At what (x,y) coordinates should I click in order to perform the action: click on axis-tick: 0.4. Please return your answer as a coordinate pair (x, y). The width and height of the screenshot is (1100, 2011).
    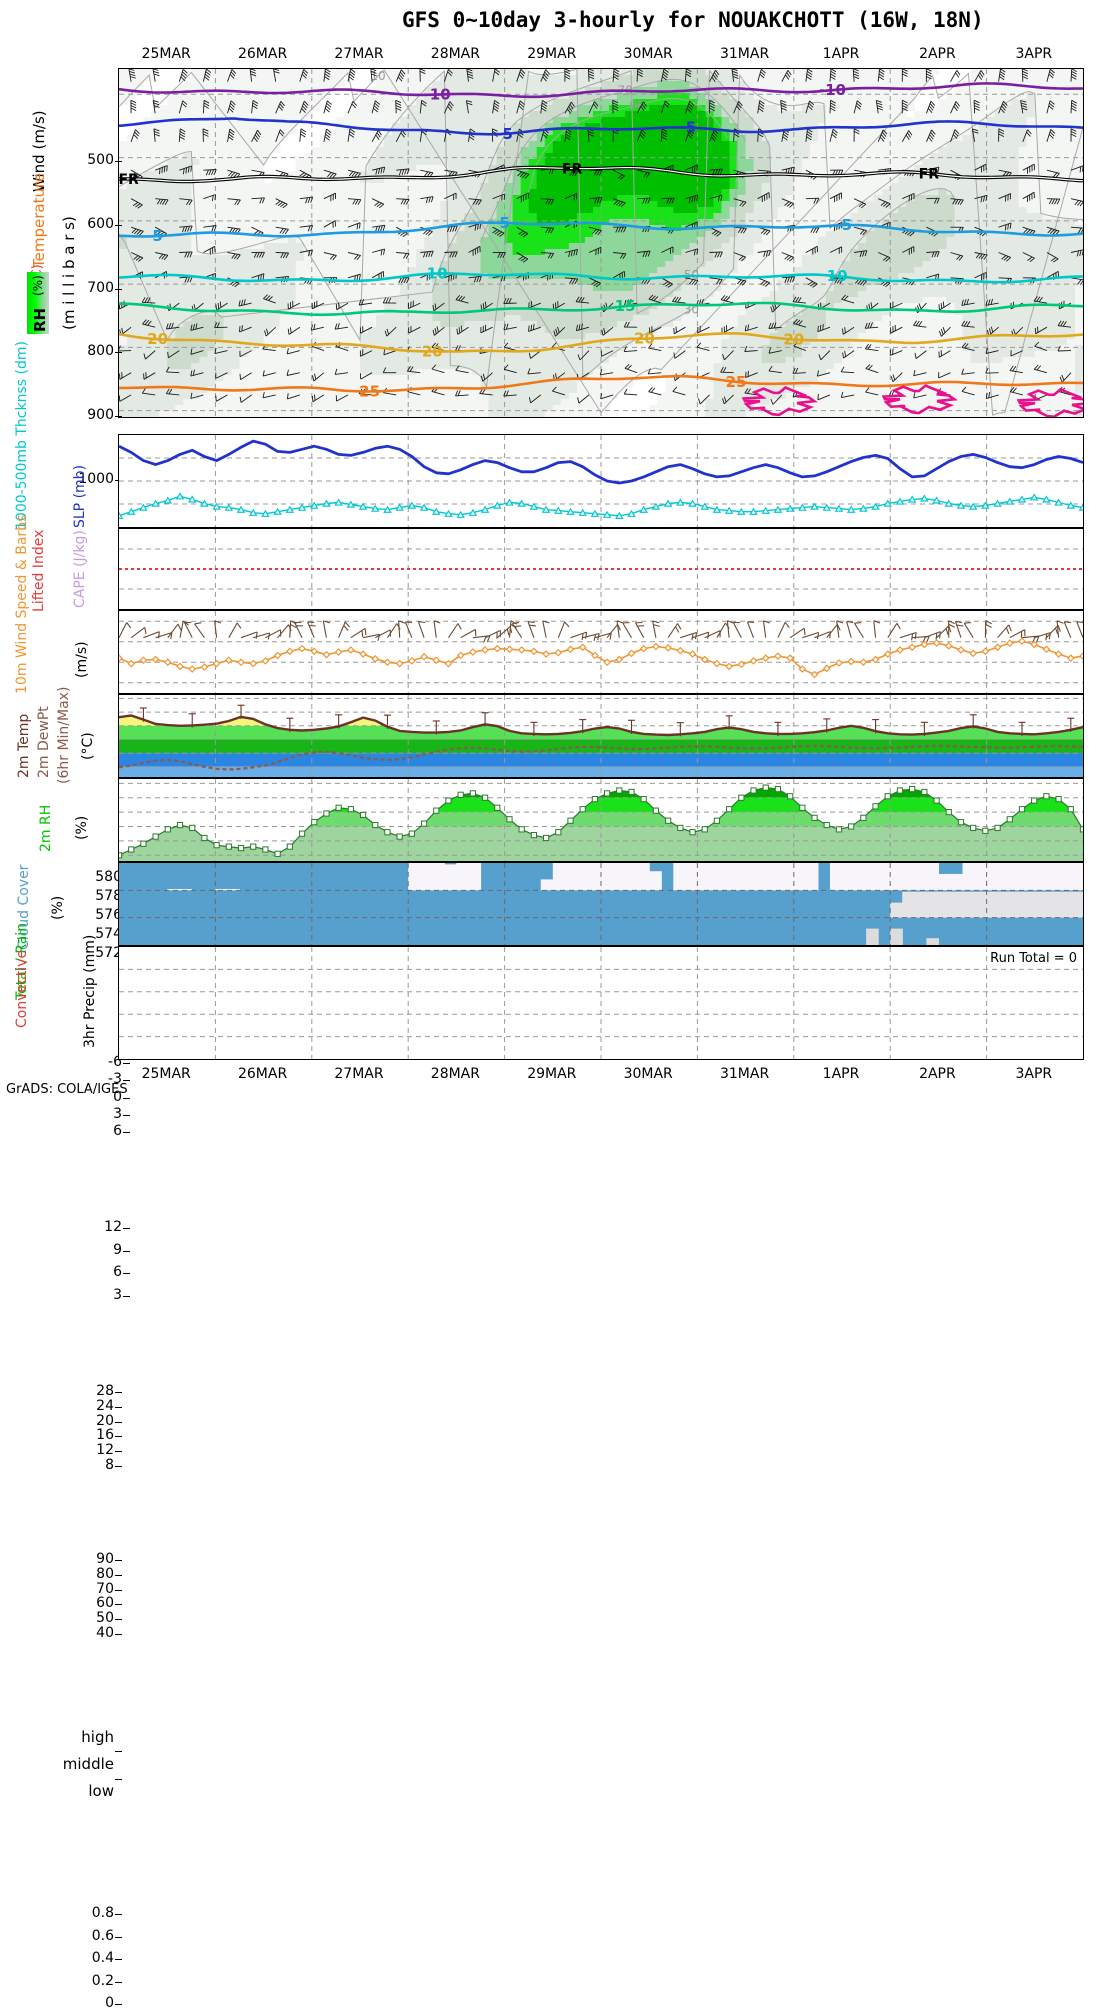
    Looking at the image, I should click on (86, 1958).